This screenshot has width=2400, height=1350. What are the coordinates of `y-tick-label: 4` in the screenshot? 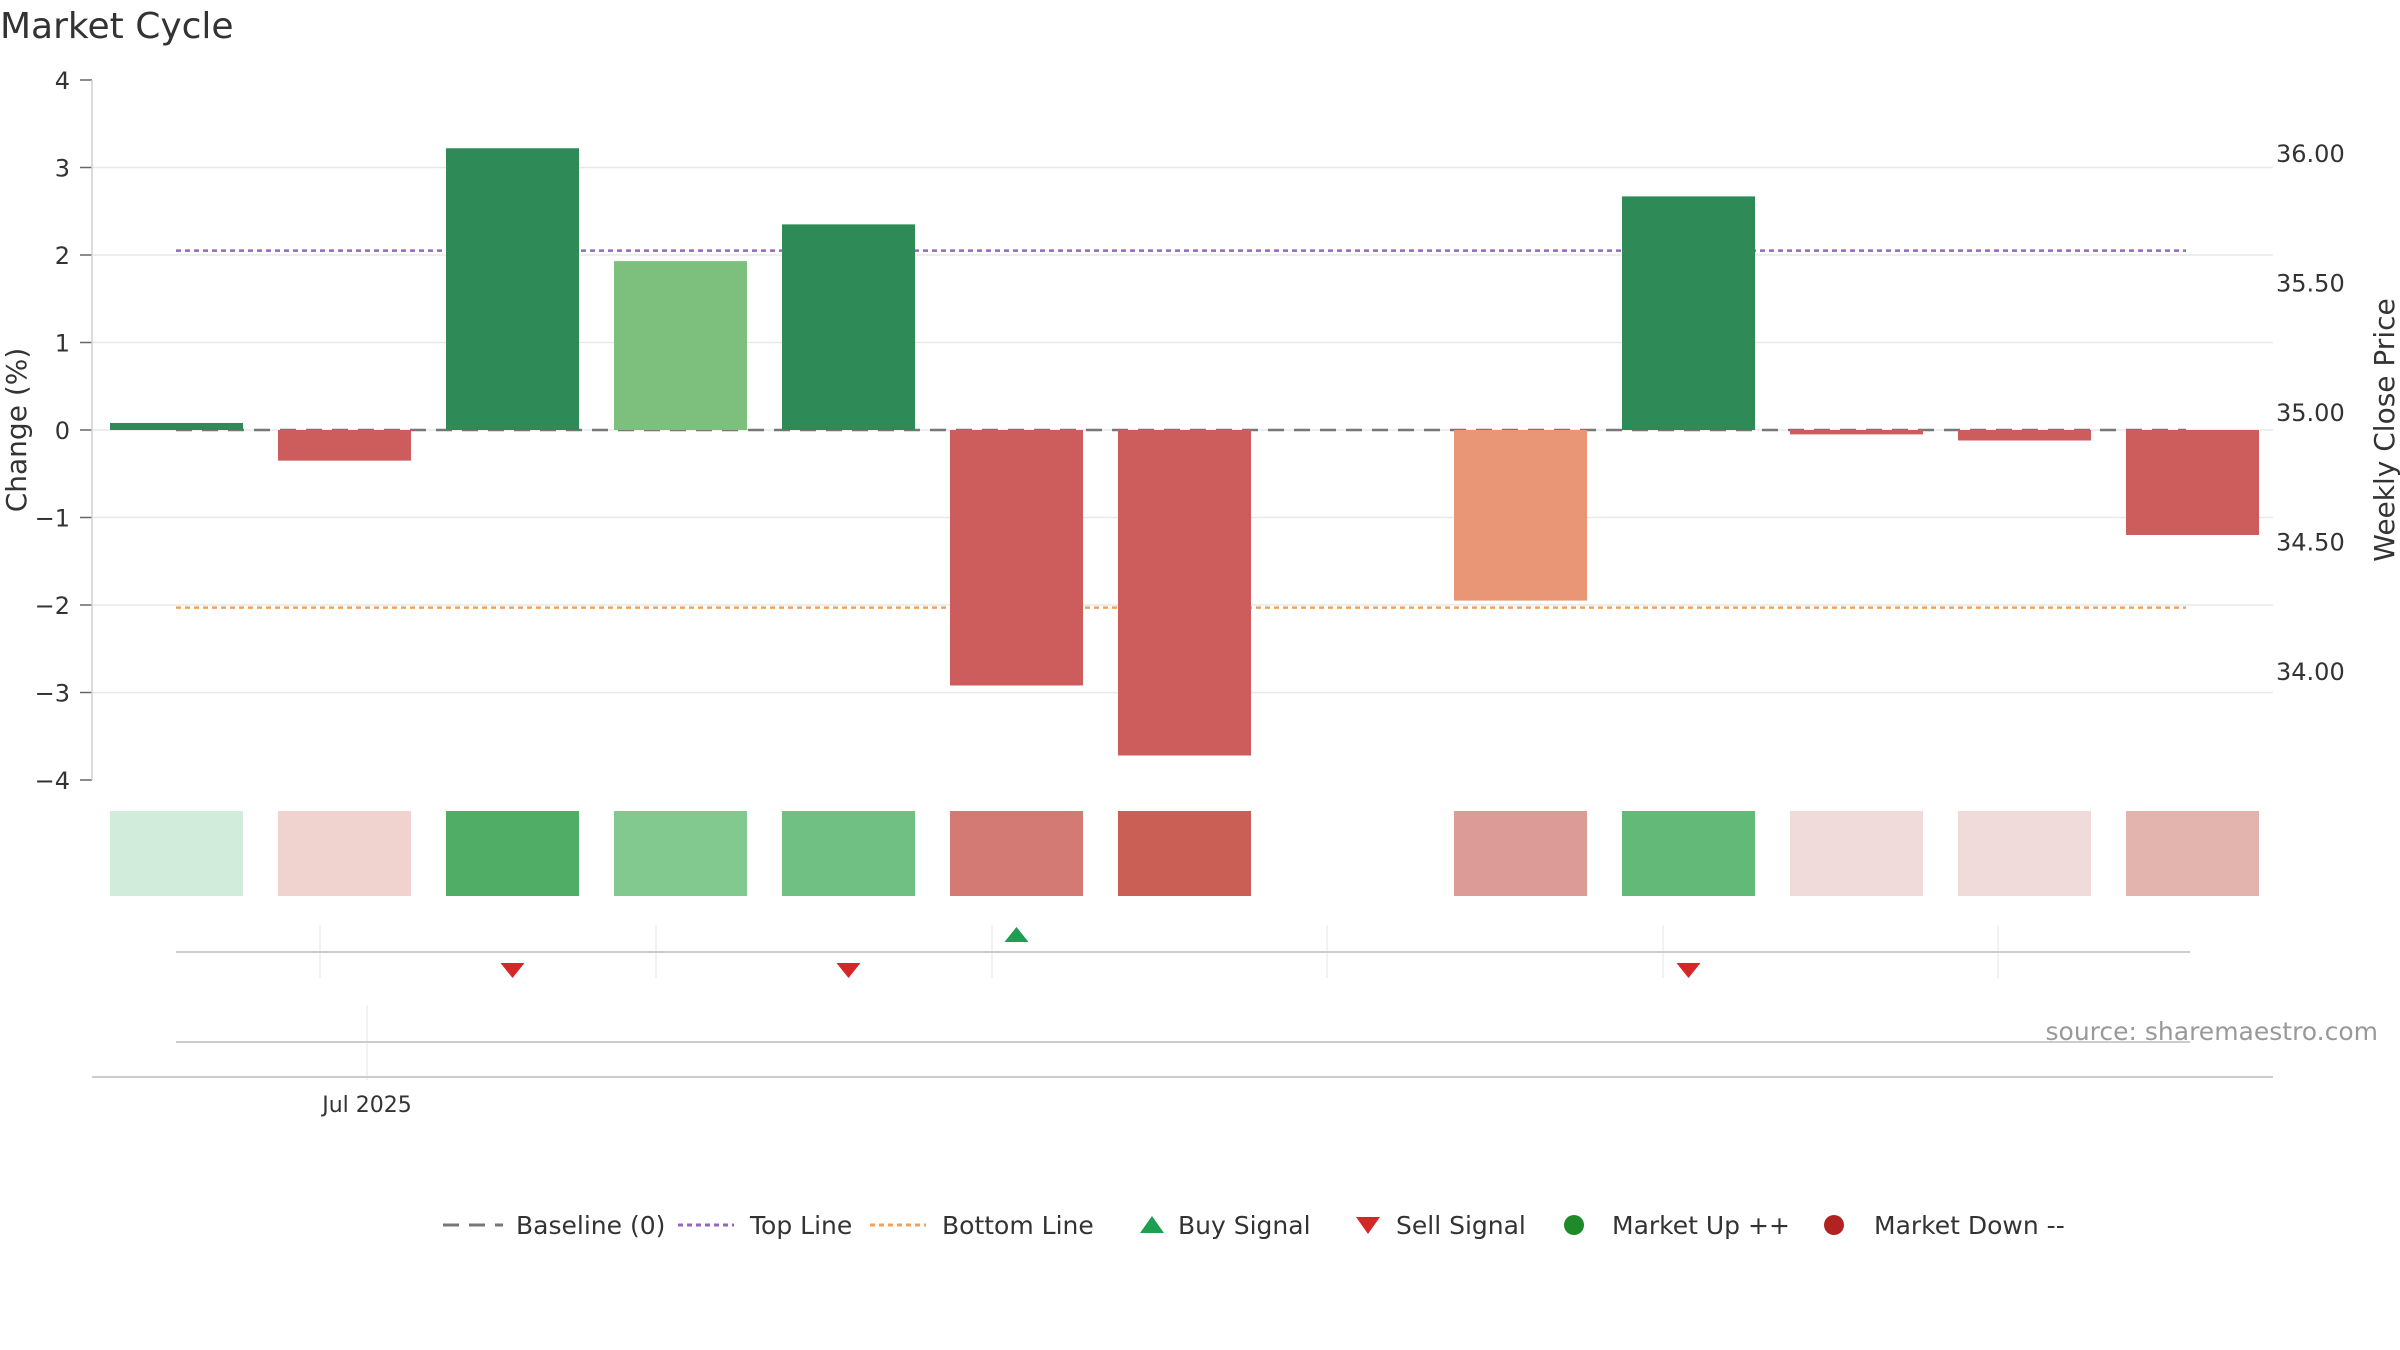 It's located at (62, 81).